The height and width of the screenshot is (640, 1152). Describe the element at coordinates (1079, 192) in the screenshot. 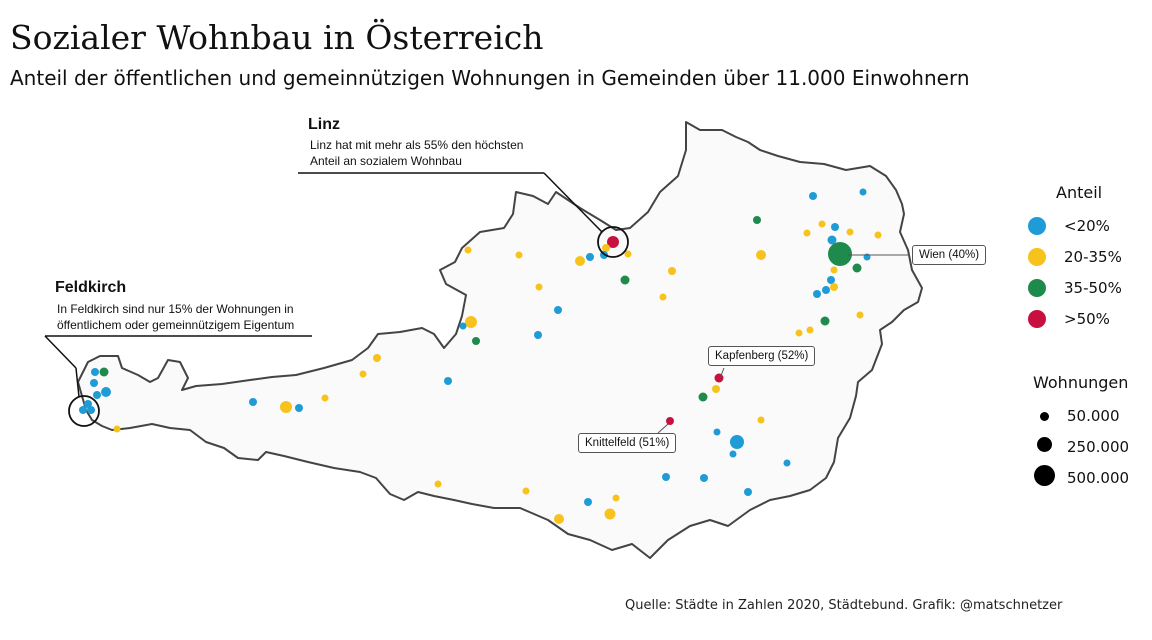

I see `legend-share-title: Anteil` at that location.